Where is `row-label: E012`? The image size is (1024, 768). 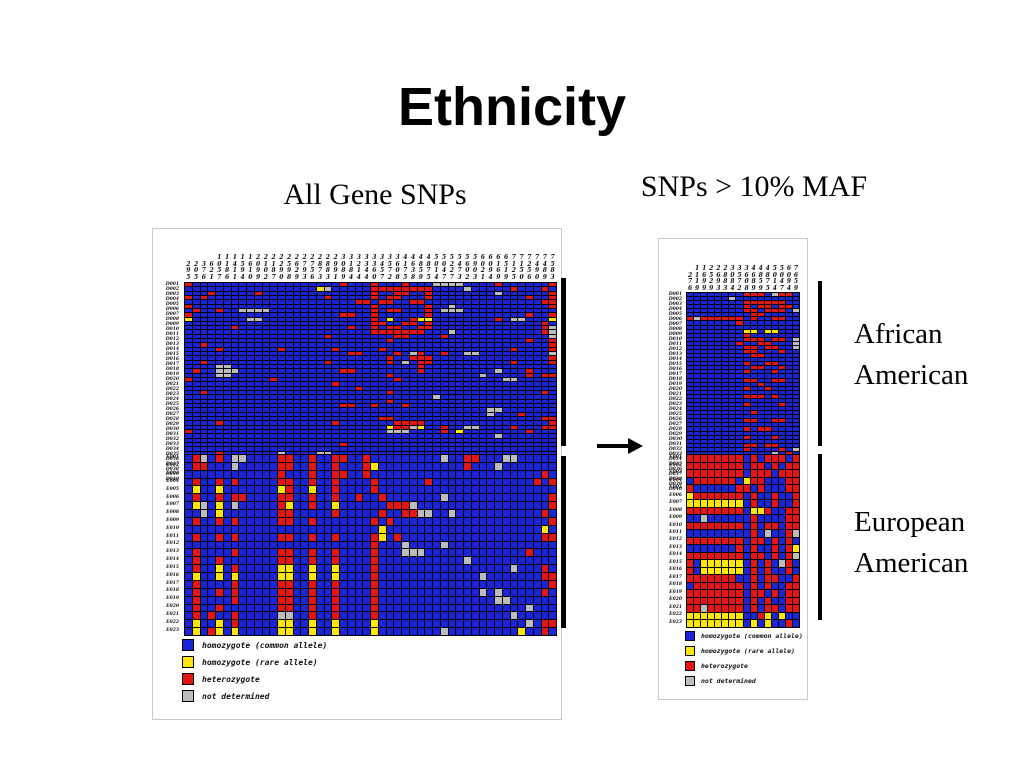 row-label: E012 is located at coordinates (675, 540).